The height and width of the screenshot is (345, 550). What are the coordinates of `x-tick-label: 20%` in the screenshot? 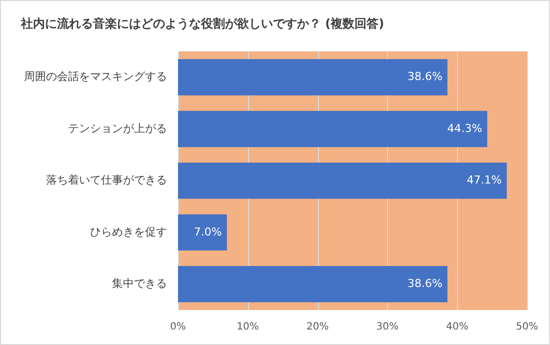 It's located at (317, 327).